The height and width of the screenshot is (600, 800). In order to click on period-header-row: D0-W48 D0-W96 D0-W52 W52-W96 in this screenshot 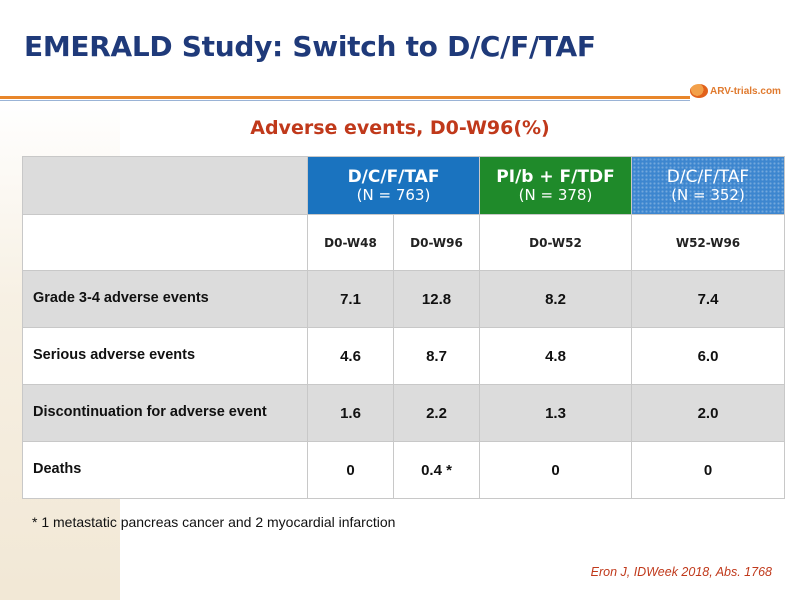, I will do `click(403, 242)`.